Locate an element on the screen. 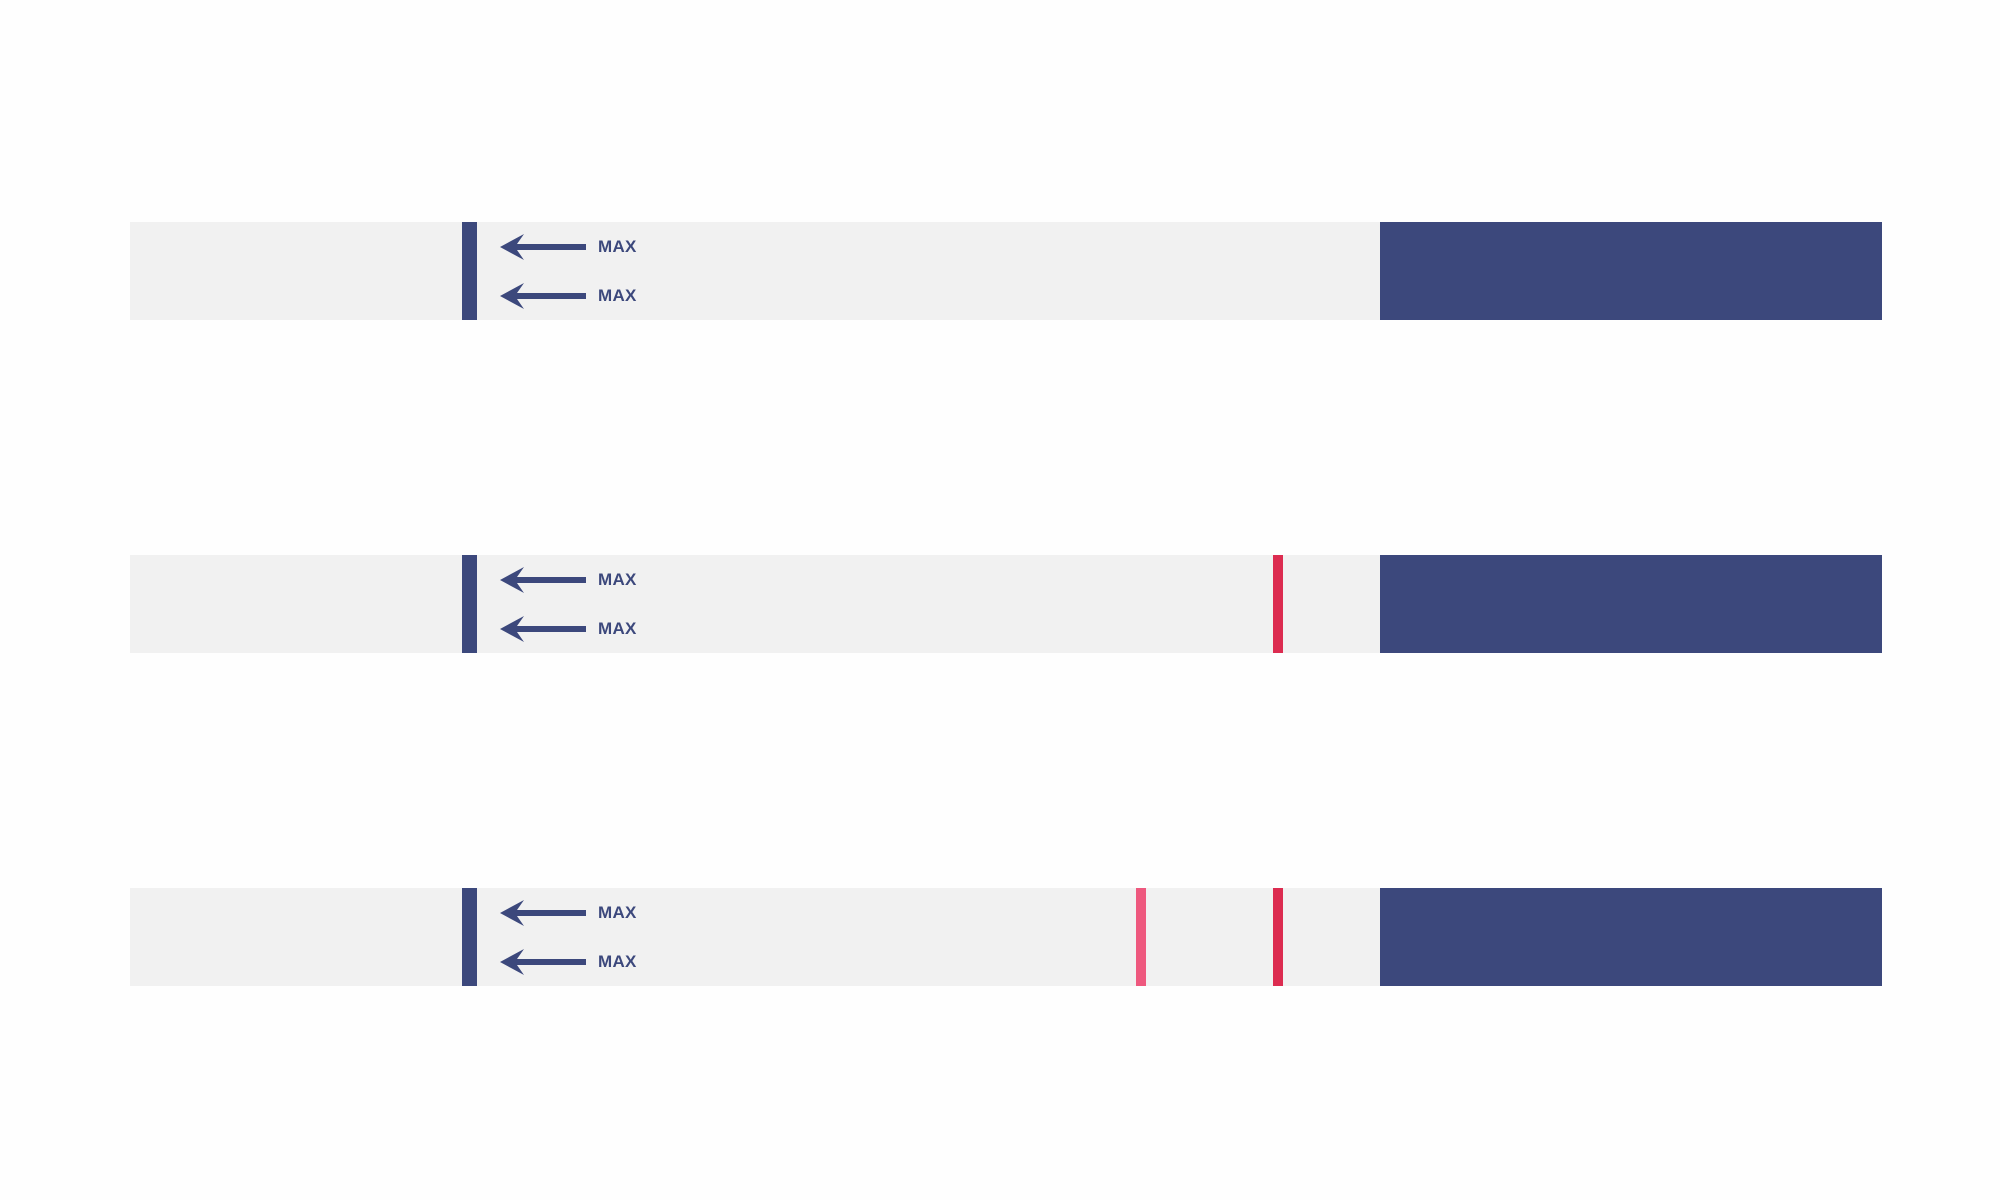 This screenshot has height=1200, width=2000. test-strip-3: MAX MAX is located at coordinates (1006, 937).